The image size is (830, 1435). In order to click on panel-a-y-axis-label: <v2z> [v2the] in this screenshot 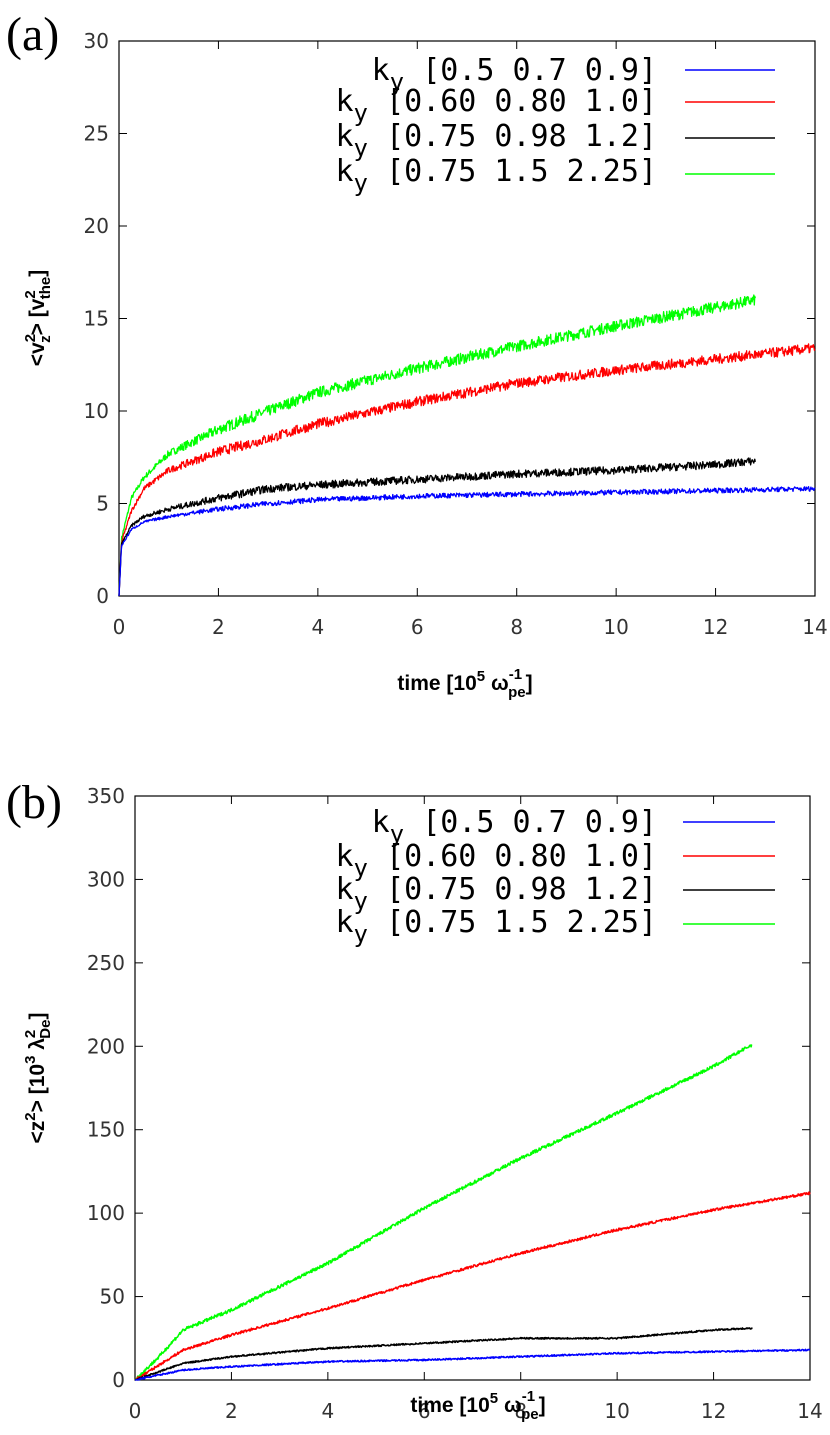, I will do `click(38, 318)`.